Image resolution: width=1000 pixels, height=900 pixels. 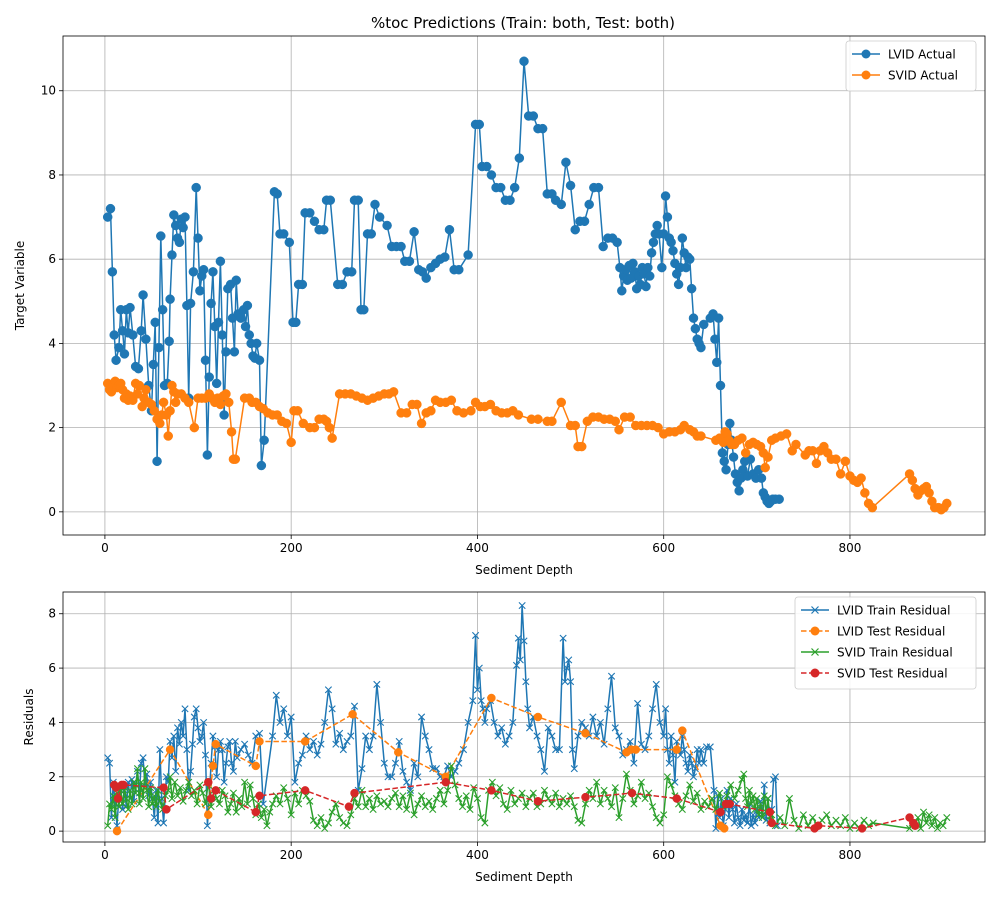 I want to click on x-tick-label: 800, so click(x=850, y=855).